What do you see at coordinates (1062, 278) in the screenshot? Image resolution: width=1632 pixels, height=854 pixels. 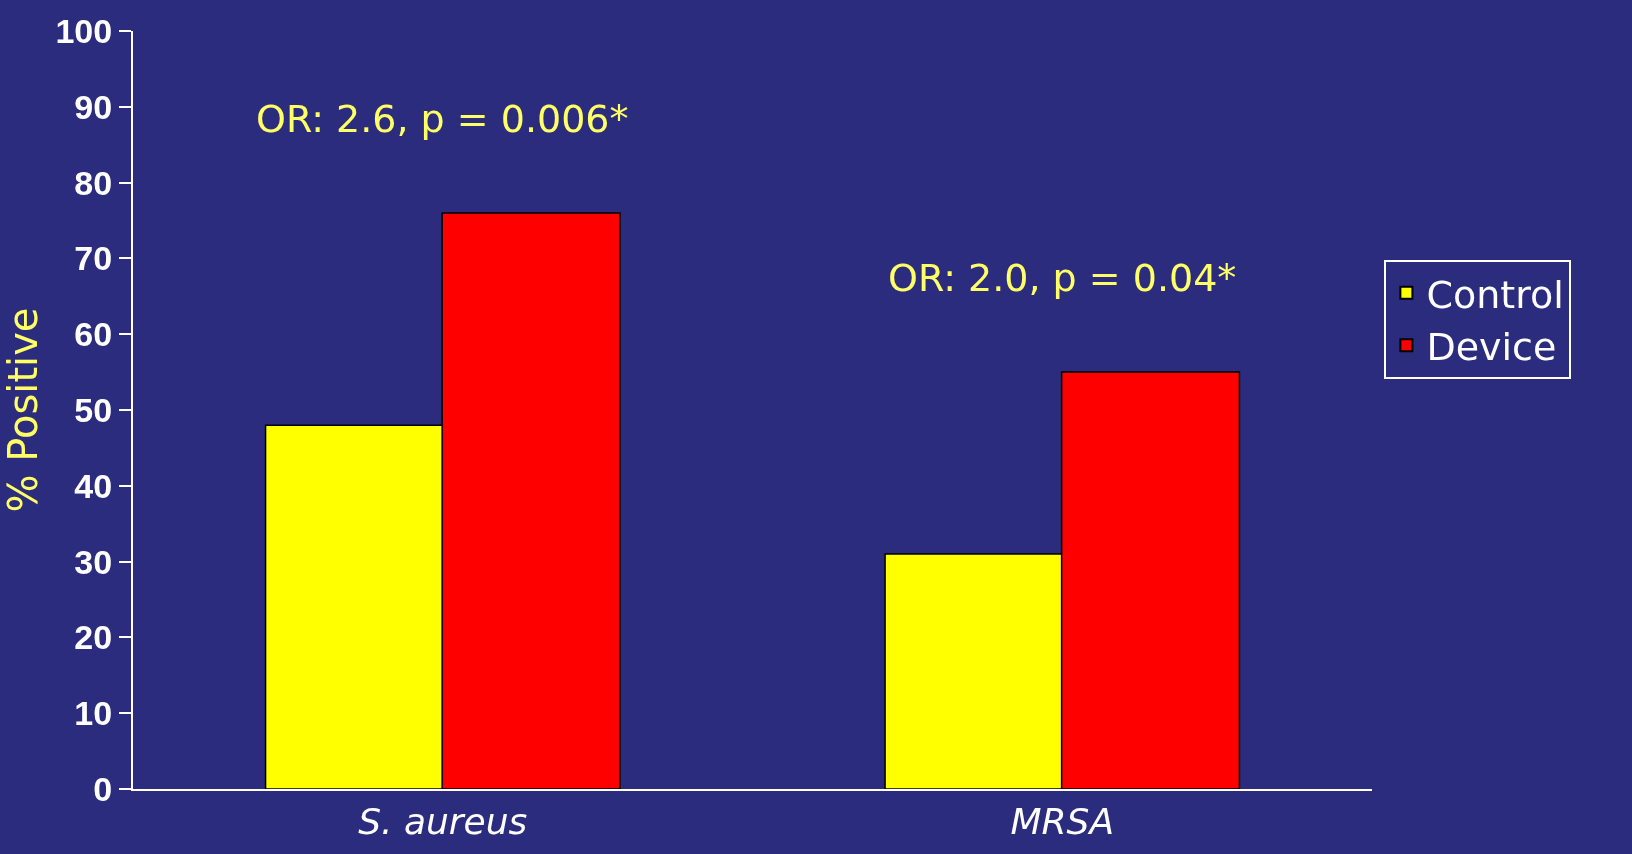 I see `annotation: OR: 2.0, p = 0.04*` at bounding box center [1062, 278].